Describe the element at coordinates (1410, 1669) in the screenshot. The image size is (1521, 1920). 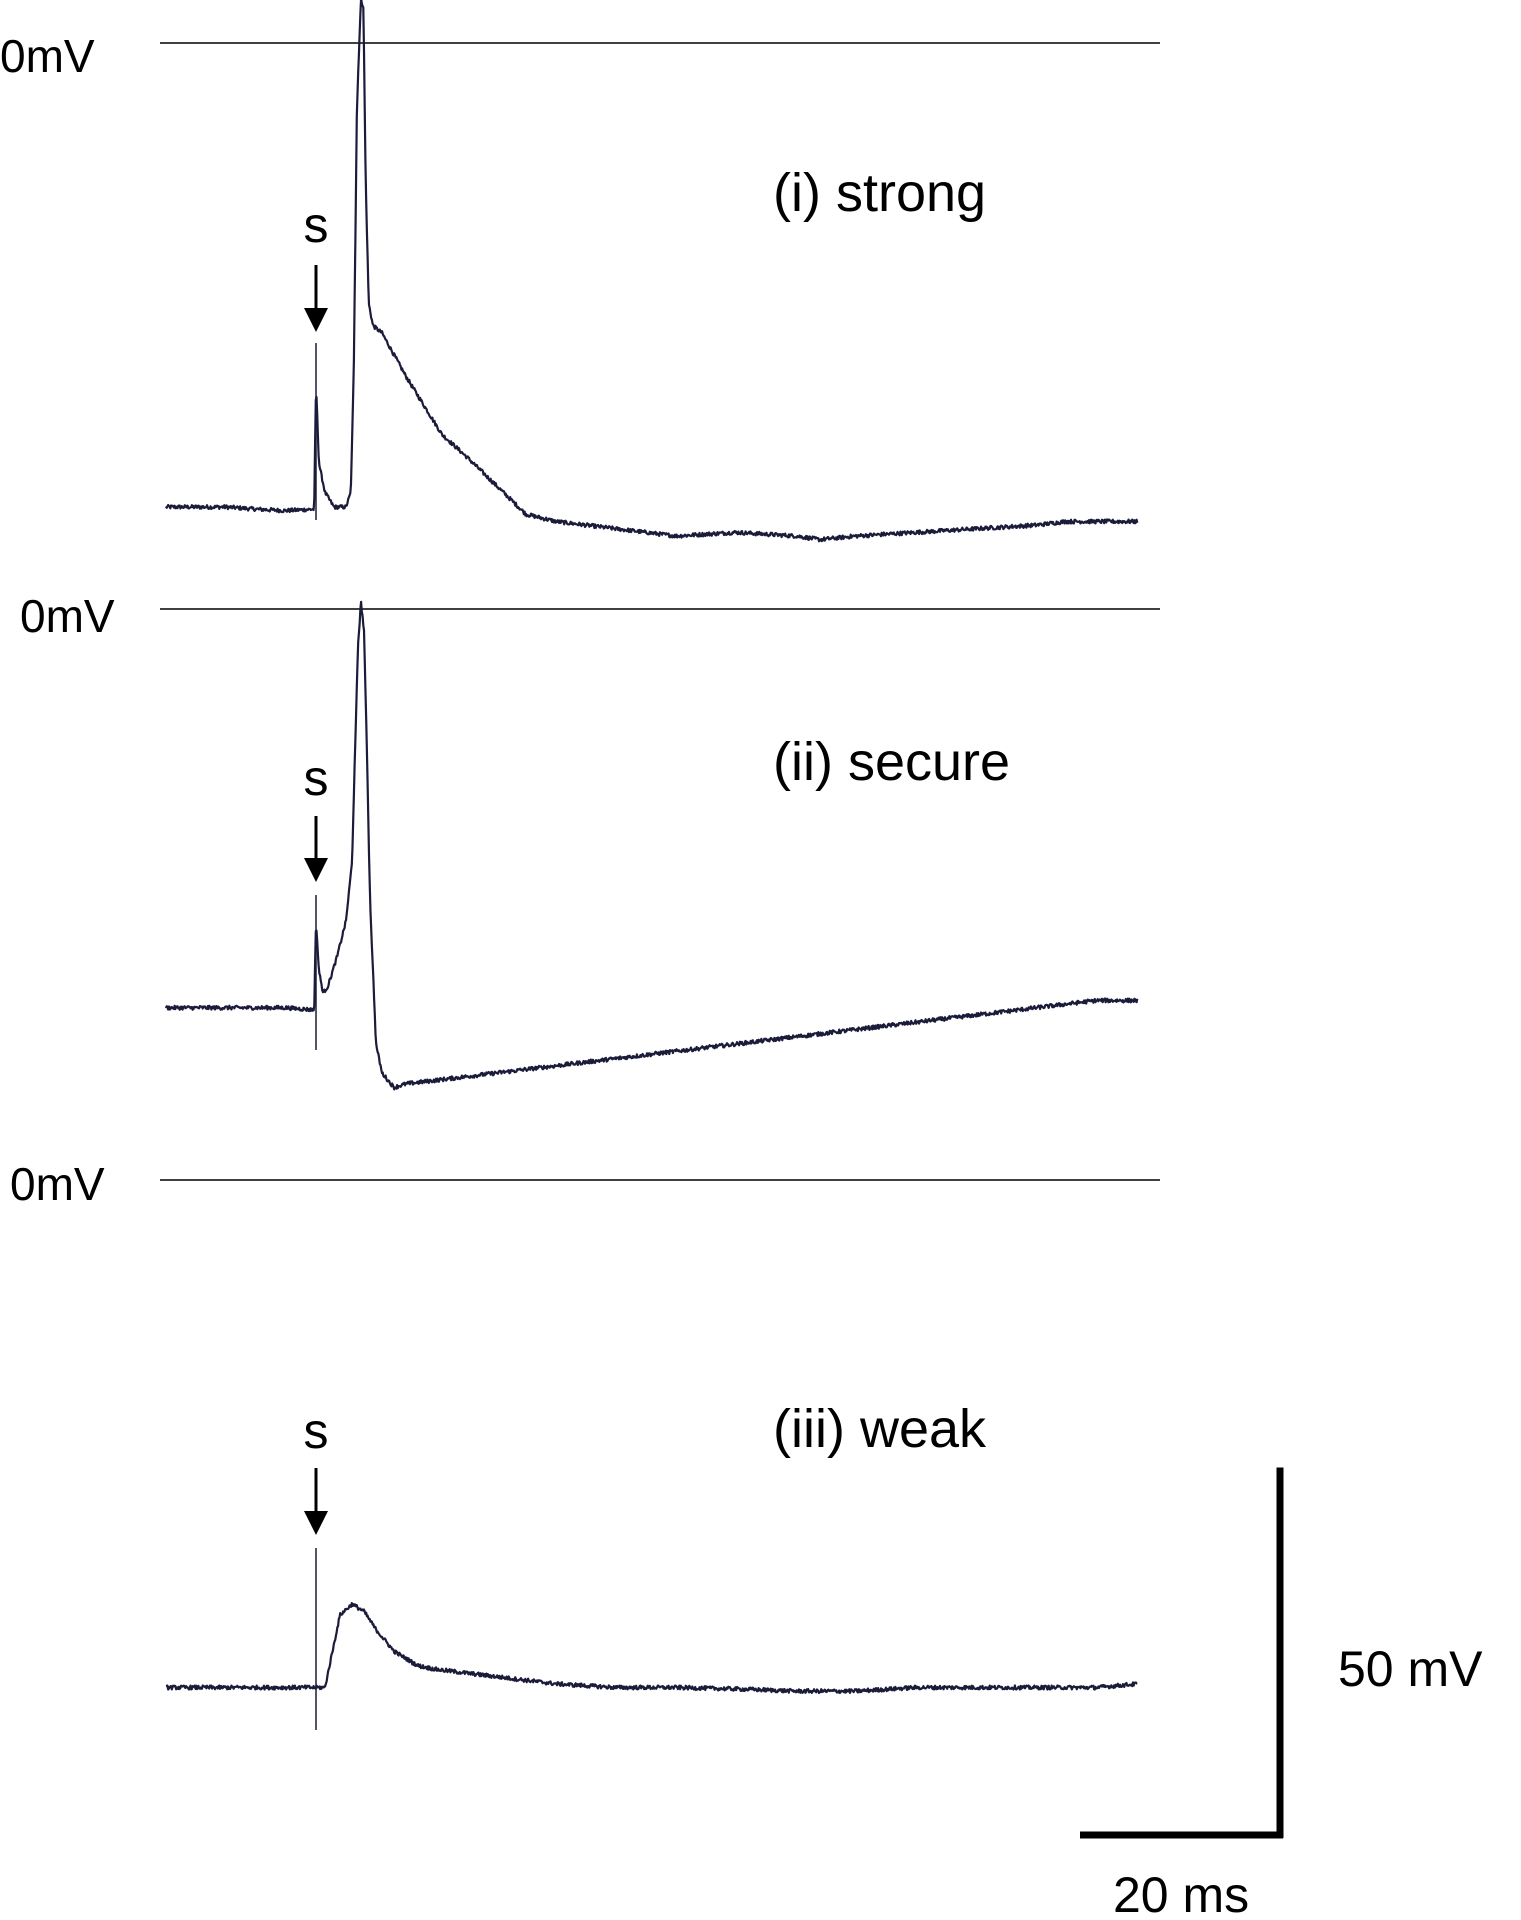
I see `scale-bar-voltage-label: 50 mV` at that location.